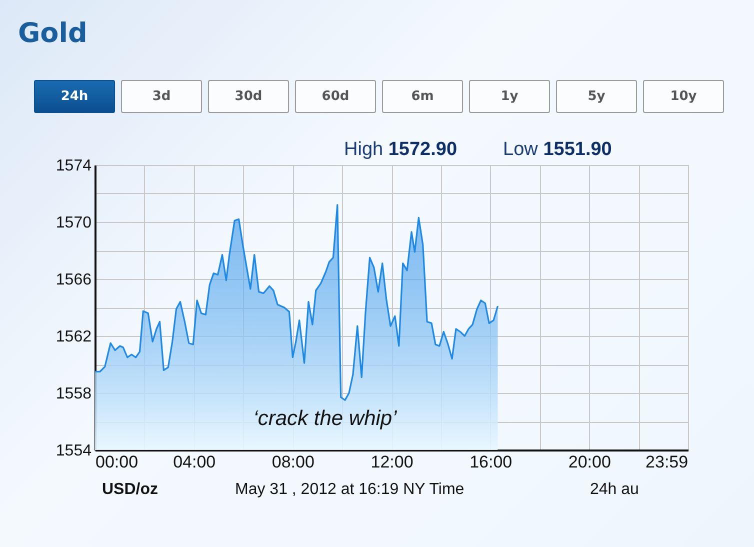  Describe the element at coordinates (74, 280) in the screenshot. I see `y-tick-label: 1566` at that location.